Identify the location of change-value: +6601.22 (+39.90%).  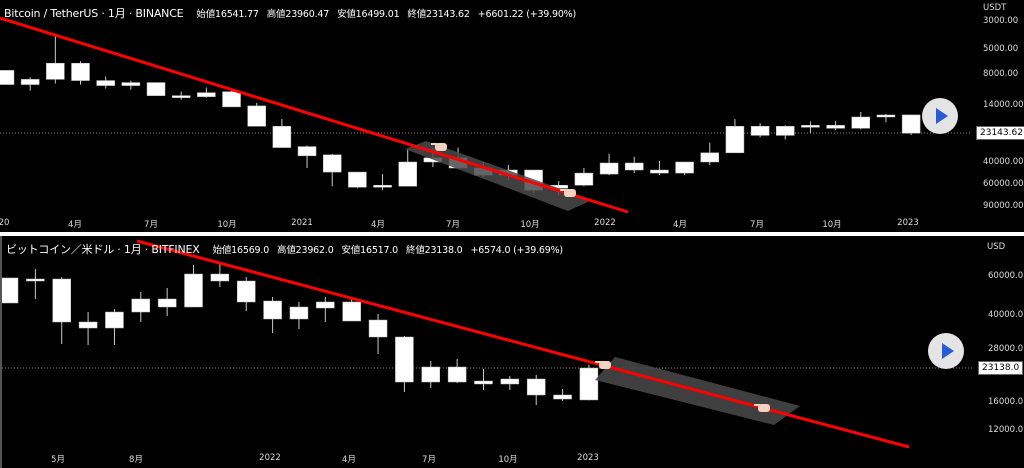
(526, 14).